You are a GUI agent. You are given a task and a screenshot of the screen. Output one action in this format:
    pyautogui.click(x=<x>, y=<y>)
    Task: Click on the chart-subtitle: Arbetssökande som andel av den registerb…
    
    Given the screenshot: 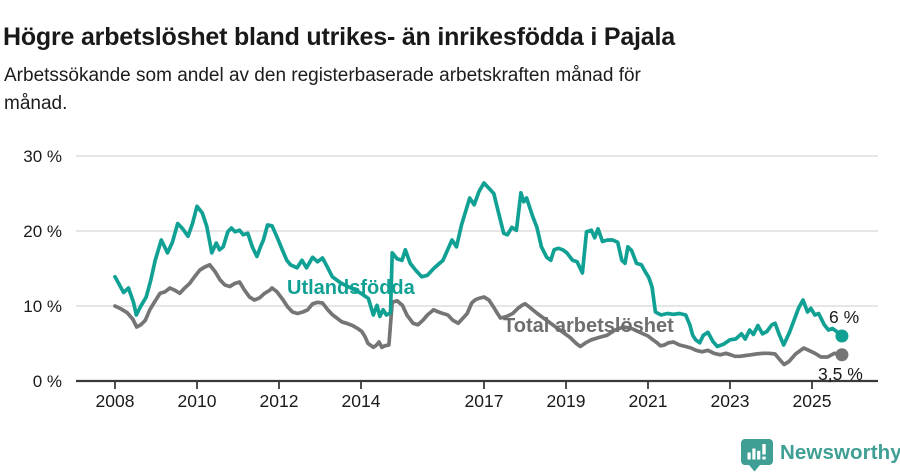 What is the action you would take?
    pyautogui.click(x=322, y=89)
    